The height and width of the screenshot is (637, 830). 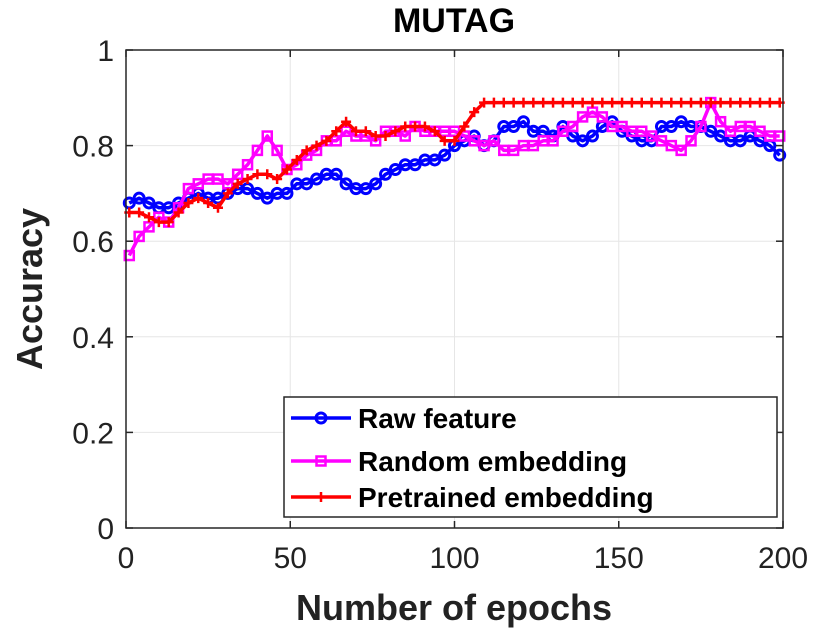 What do you see at coordinates (783, 558) in the screenshot?
I see `x-tick-label: 200` at bounding box center [783, 558].